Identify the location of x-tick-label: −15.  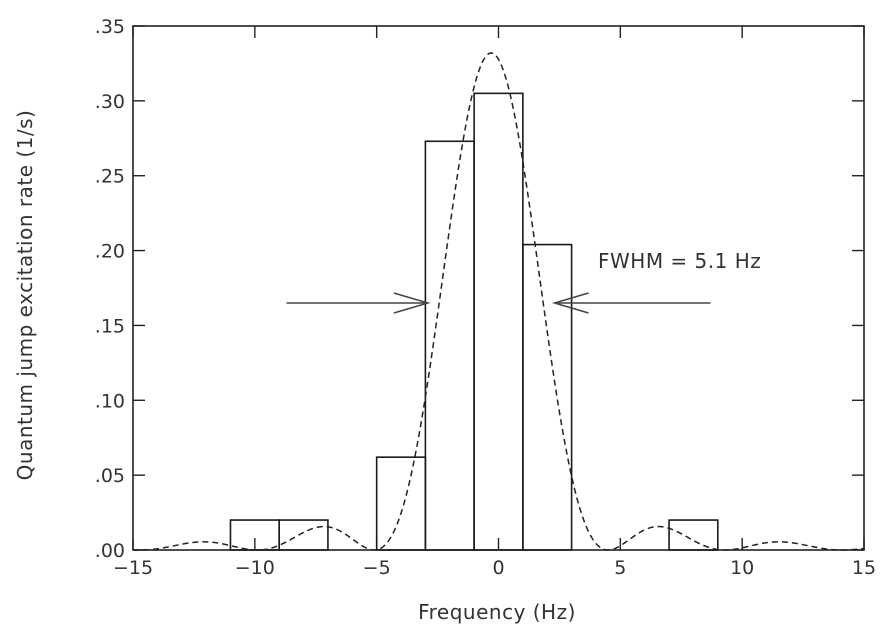
(133, 568).